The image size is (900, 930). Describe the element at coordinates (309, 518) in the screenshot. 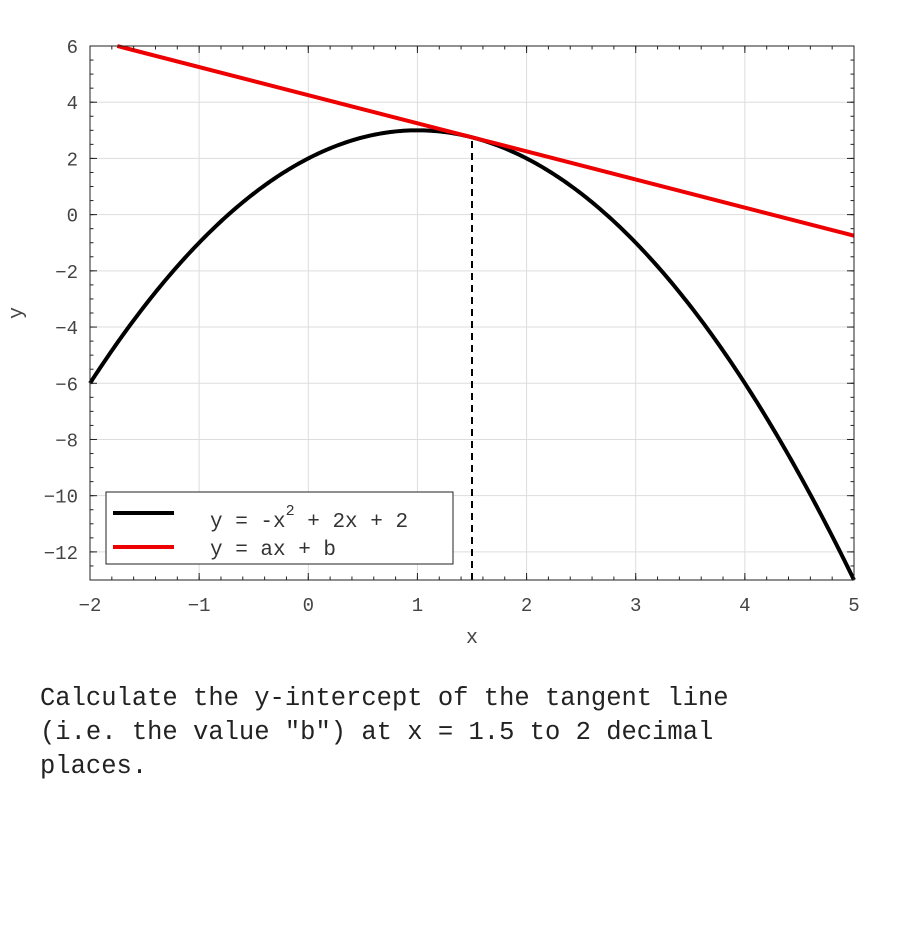

I see `legend-label-parabola: y = -x2 + 2x + 2` at that location.